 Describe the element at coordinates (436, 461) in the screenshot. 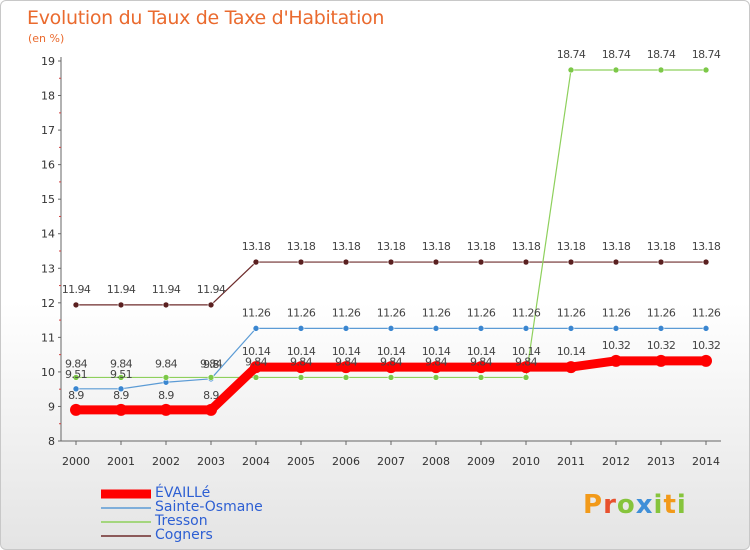

I see `x-tick-label: 2008` at that location.